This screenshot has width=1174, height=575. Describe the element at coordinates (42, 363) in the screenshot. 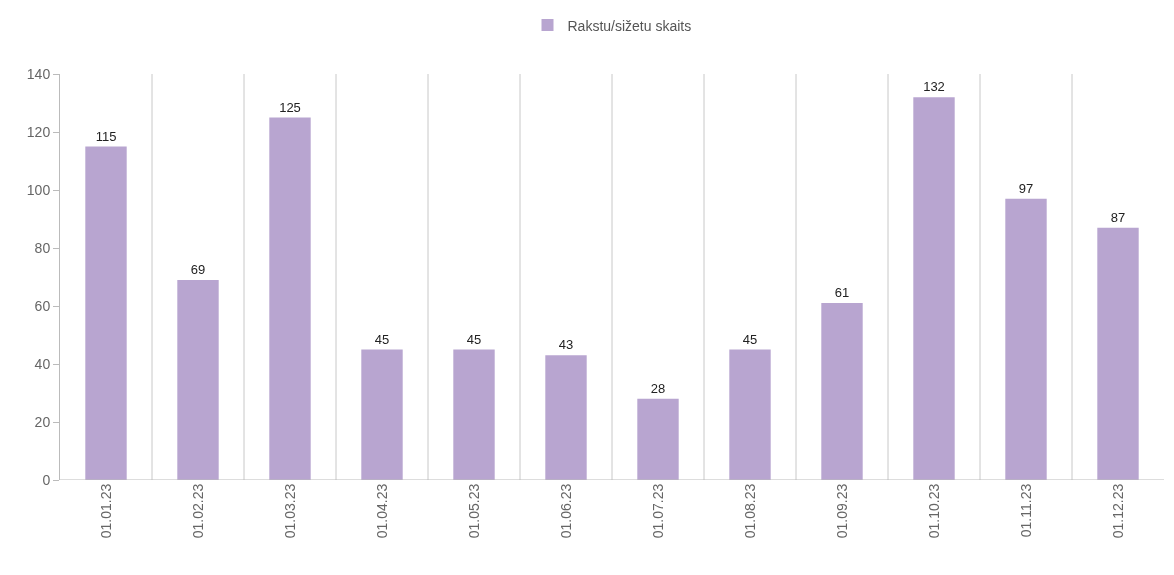

I see `y-tick-label: 40` at that location.